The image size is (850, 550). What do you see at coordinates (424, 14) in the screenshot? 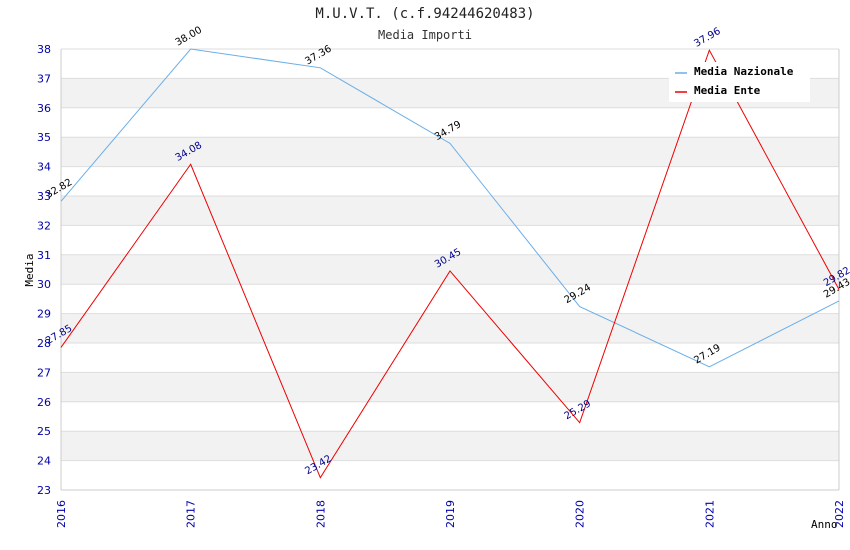
I see `chart-title: M.U.V.T. (c.f.94244620483)` at bounding box center [424, 14].